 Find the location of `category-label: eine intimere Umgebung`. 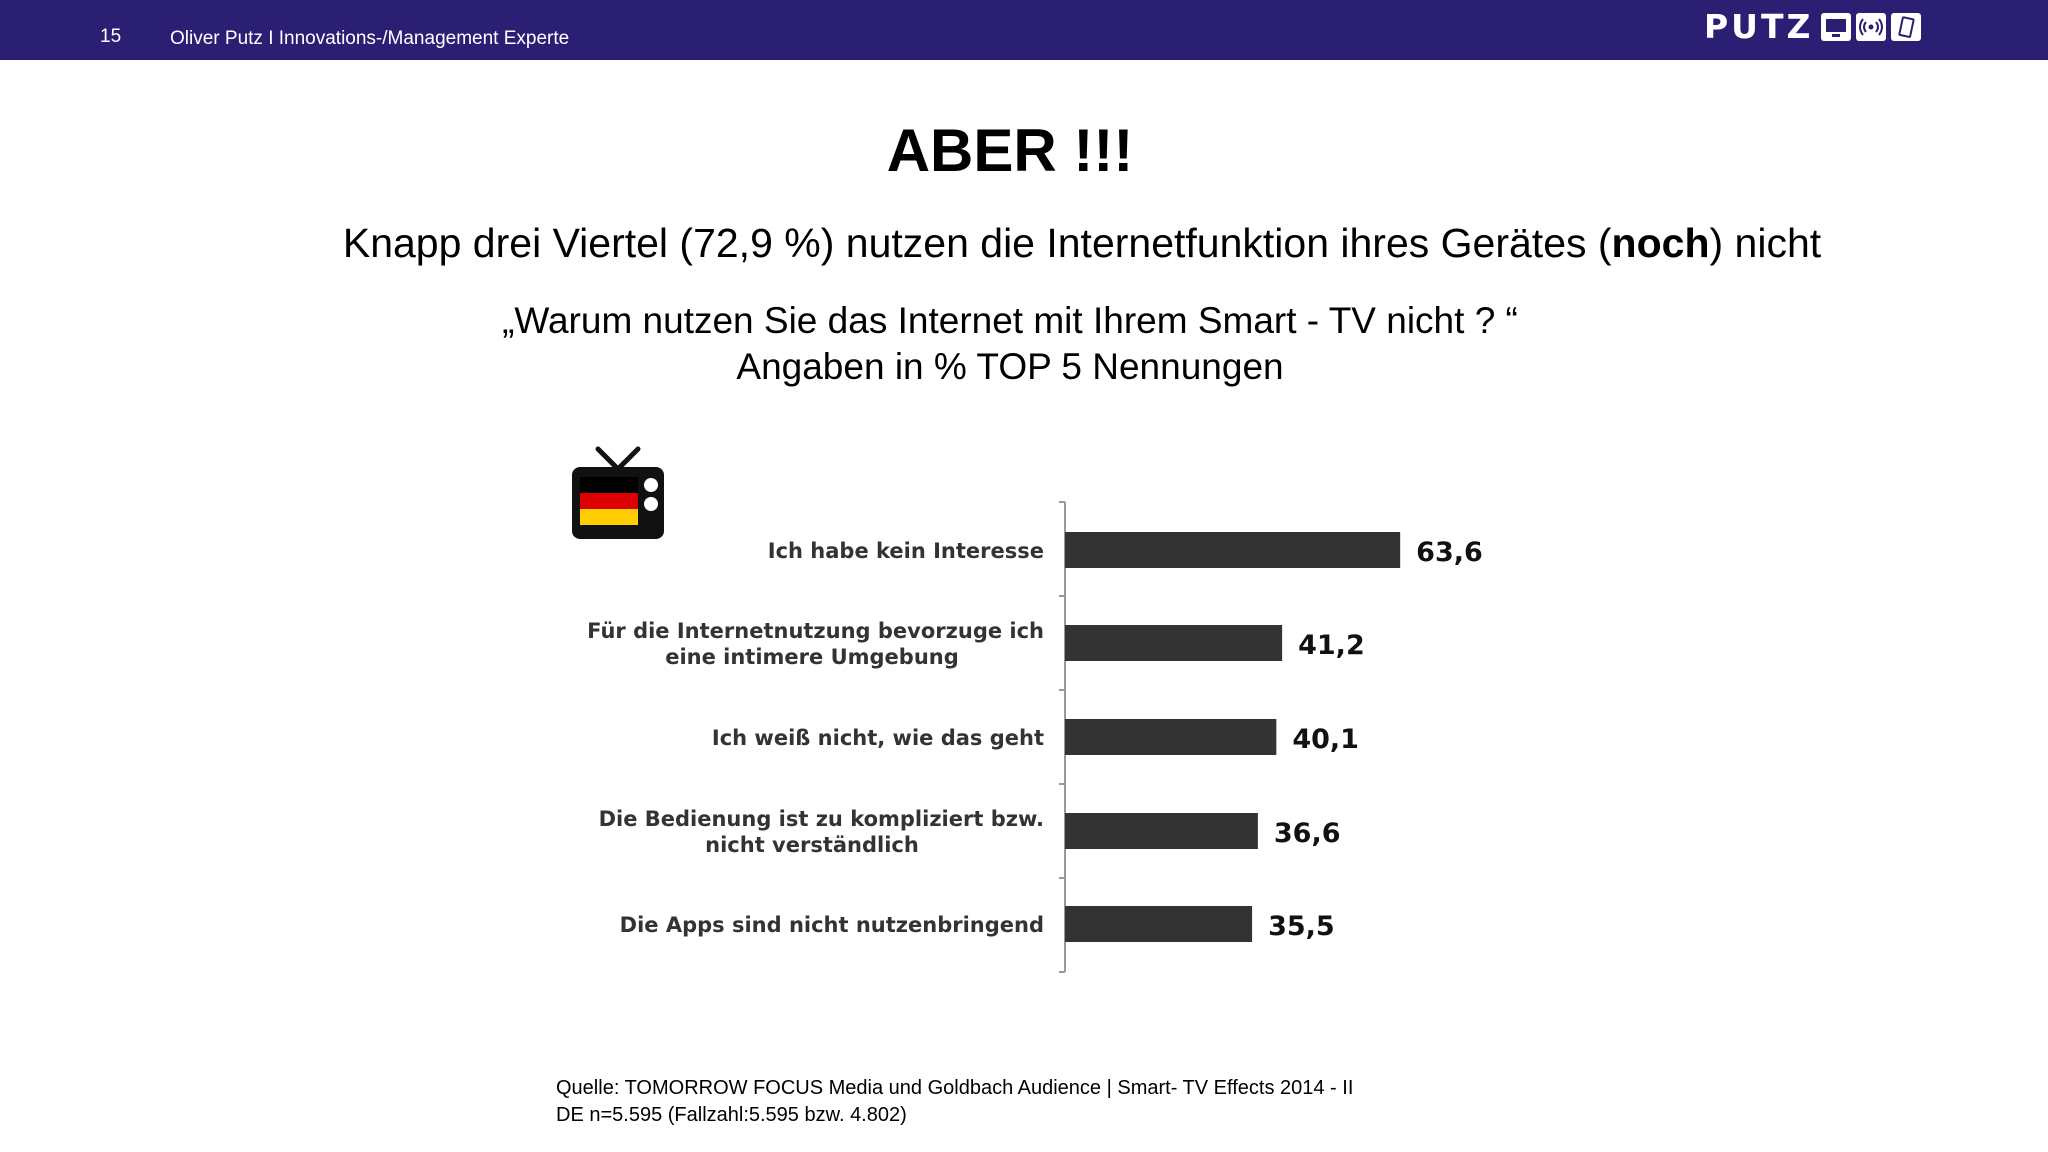

category-label: eine intimere Umgebung is located at coordinates (812, 657).